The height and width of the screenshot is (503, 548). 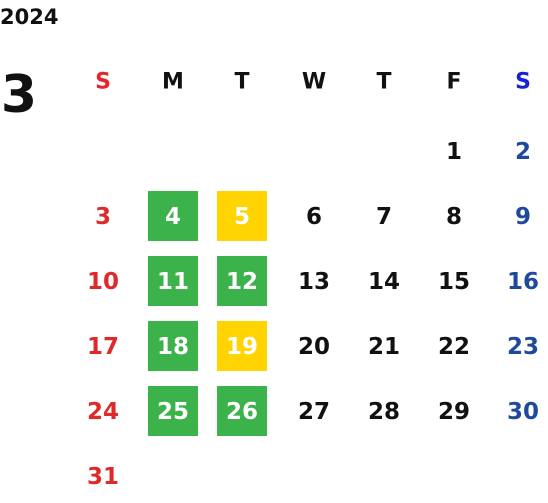 I want to click on day-number: 25, so click(x=173, y=412).